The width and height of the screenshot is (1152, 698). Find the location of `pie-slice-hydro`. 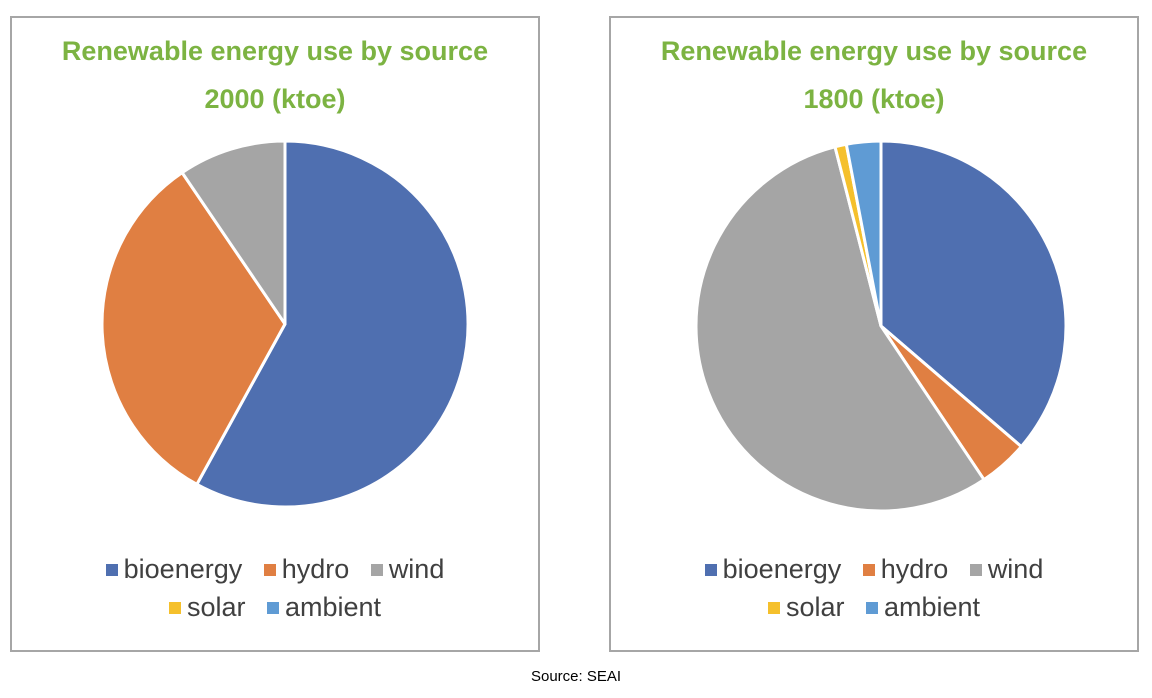

pie-slice-hydro is located at coordinates (193, 328).